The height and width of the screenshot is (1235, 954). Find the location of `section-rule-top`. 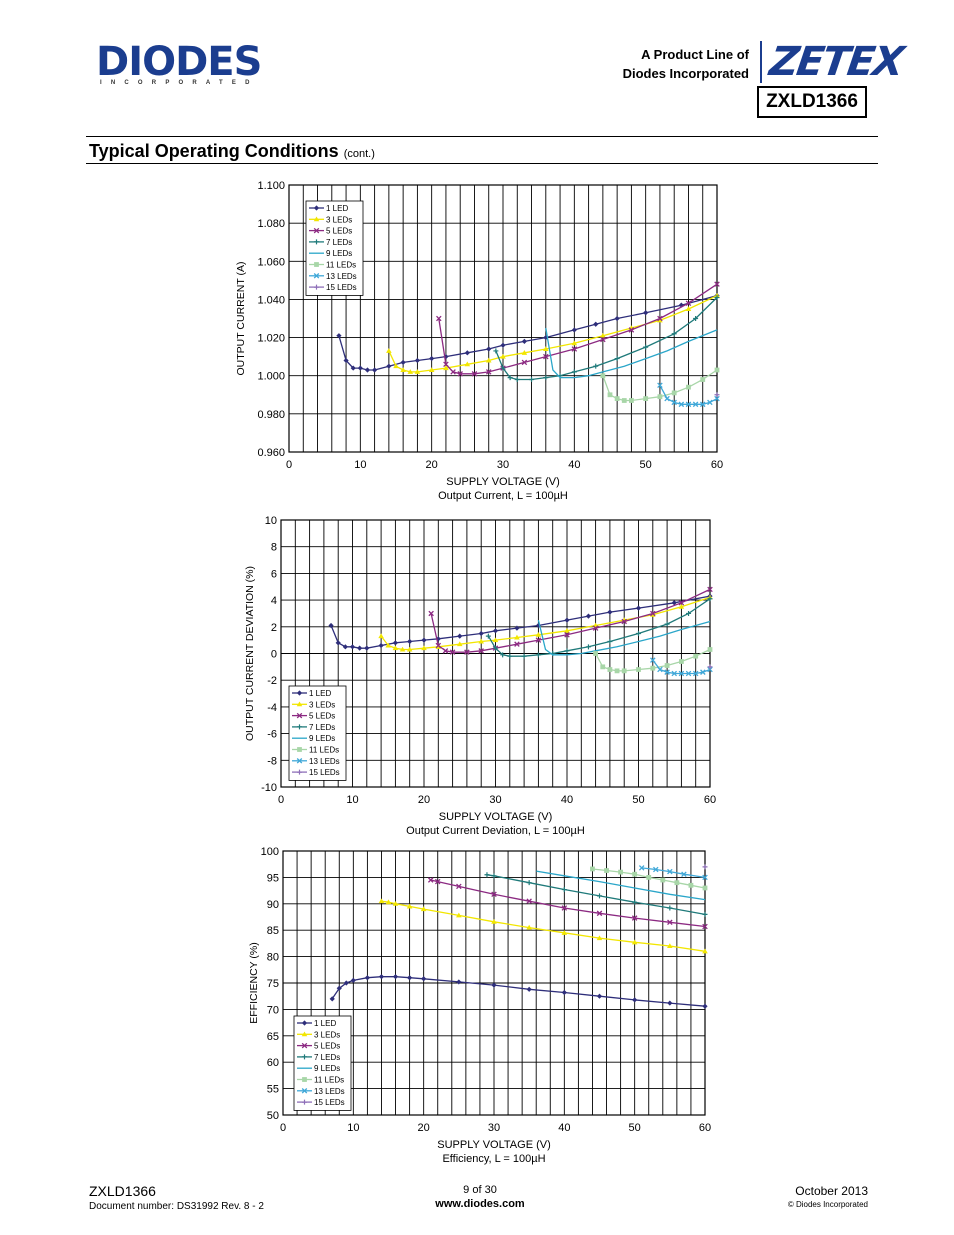

section-rule-top is located at coordinates (482, 136).